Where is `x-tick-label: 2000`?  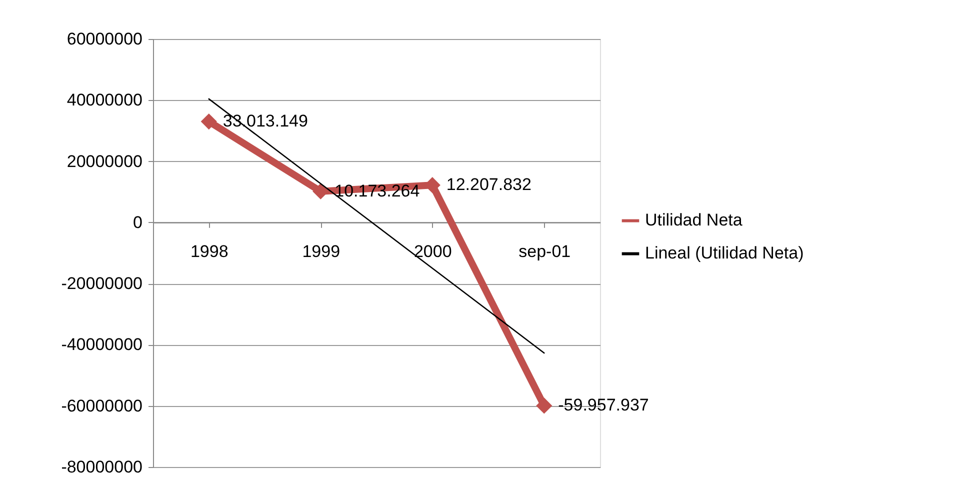
x-tick-label: 2000 is located at coordinates (433, 251).